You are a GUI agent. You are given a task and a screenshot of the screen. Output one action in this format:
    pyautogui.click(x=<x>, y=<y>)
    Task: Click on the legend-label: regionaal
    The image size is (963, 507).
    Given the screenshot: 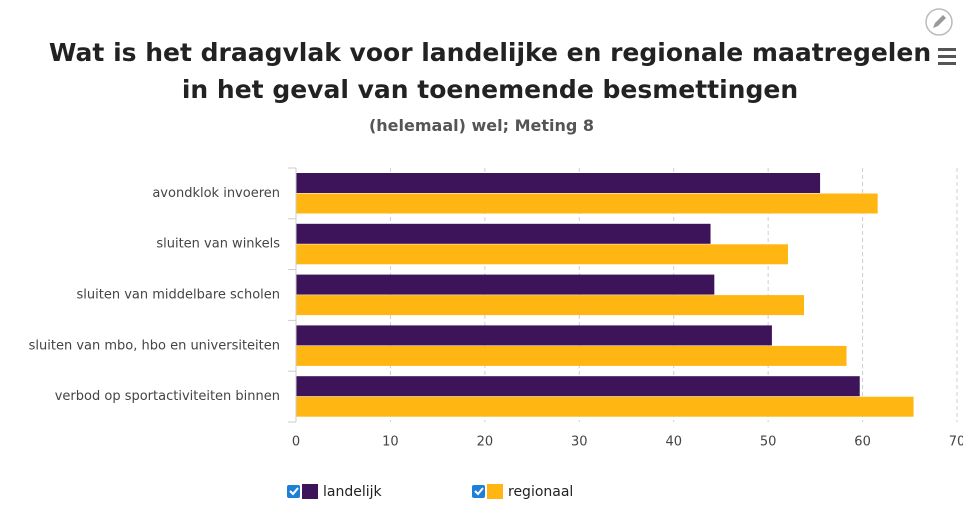 What is the action you would take?
    pyautogui.click(x=540, y=492)
    